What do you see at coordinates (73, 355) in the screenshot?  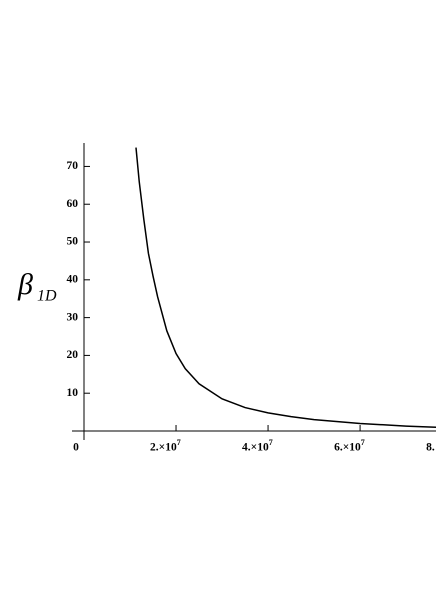 I see `y-tick-label: 20` at bounding box center [73, 355].